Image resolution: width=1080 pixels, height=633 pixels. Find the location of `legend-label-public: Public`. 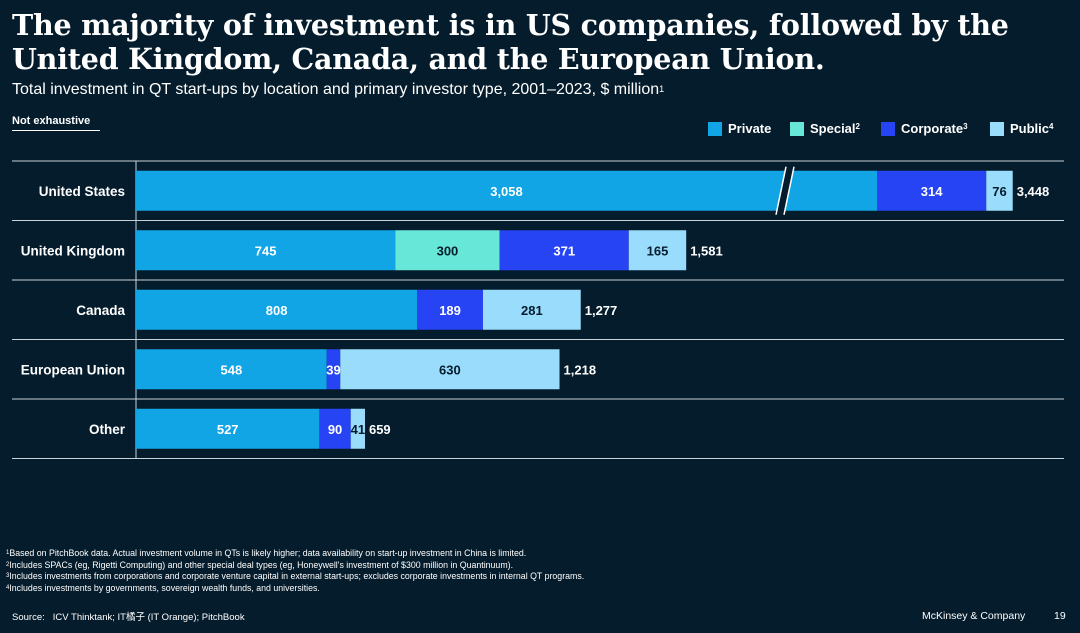

legend-label-public: Public is located at coordinates (1030, 128).